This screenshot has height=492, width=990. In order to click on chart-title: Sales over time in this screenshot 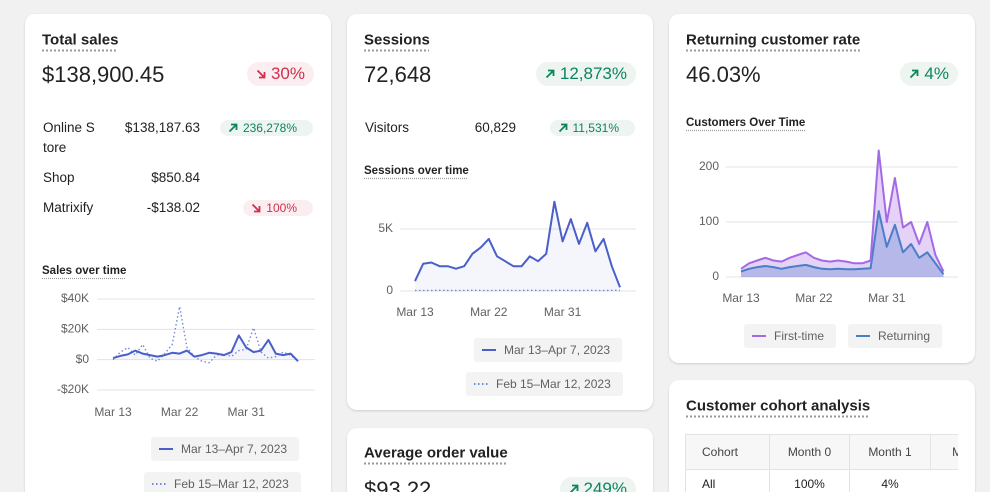, I will do `click(84, 271)`.